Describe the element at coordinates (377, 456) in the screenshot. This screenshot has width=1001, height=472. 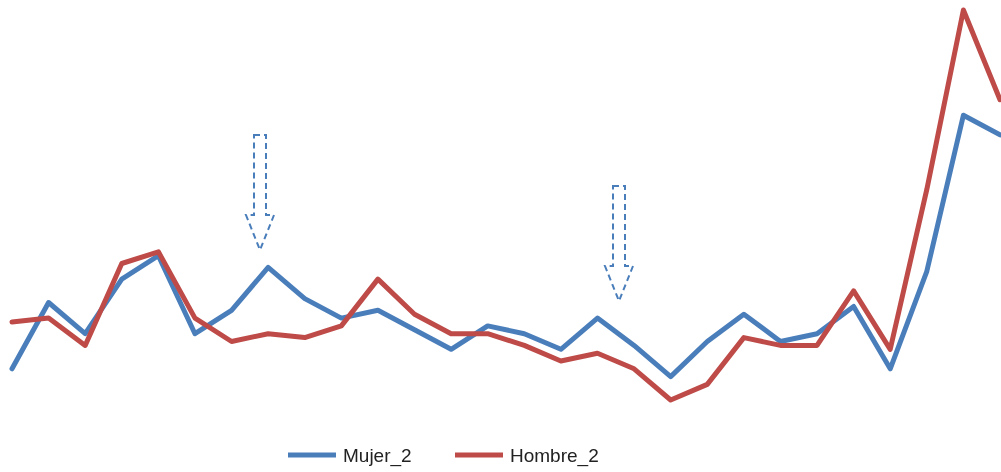
I see `legend-label: Mujer_2` at that location.